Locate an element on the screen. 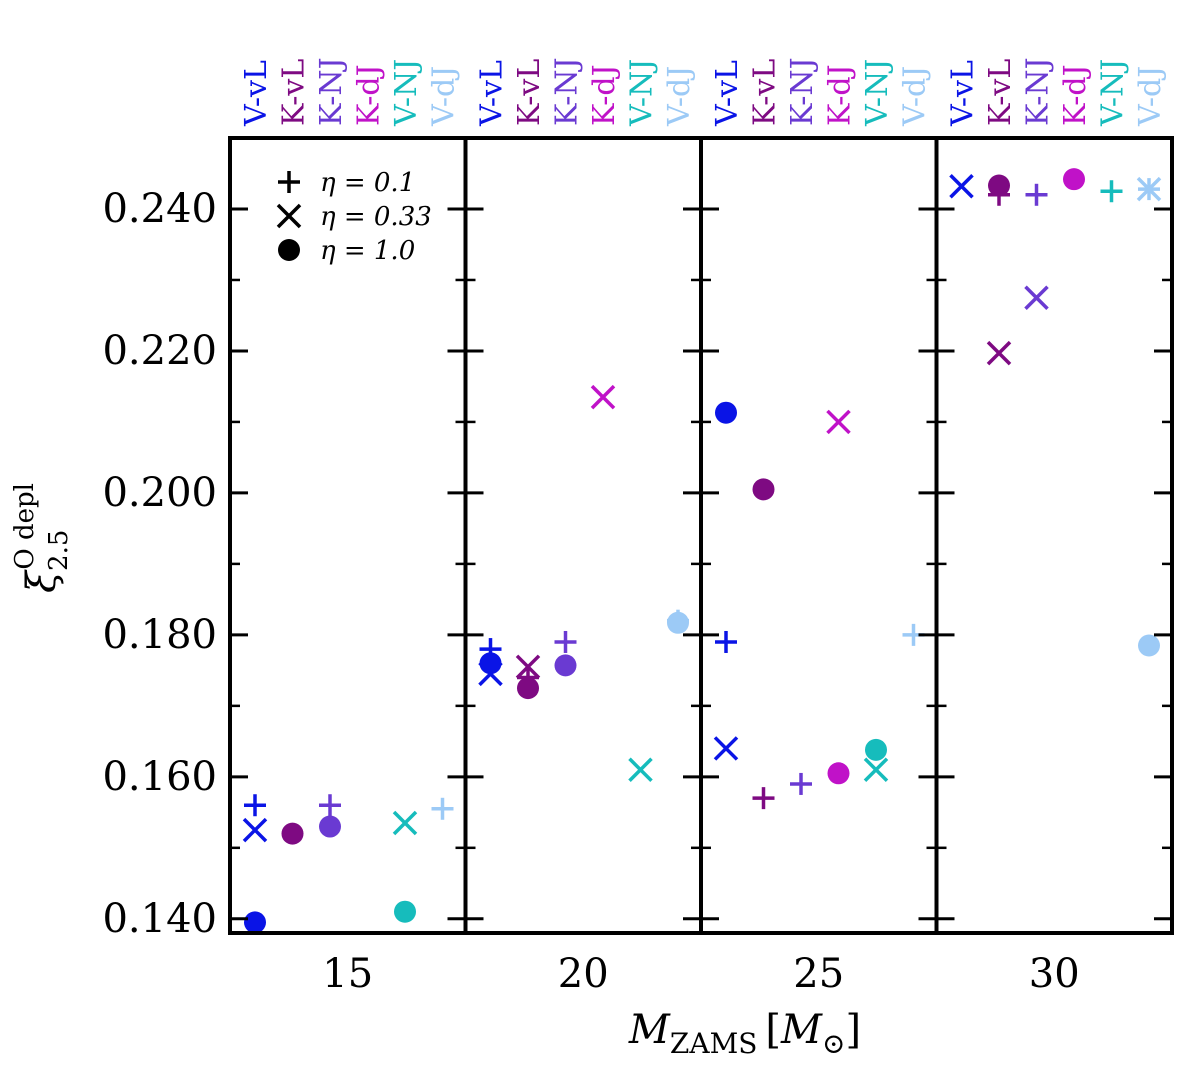  legend-marker-circle is located at coordinates (289, 250).